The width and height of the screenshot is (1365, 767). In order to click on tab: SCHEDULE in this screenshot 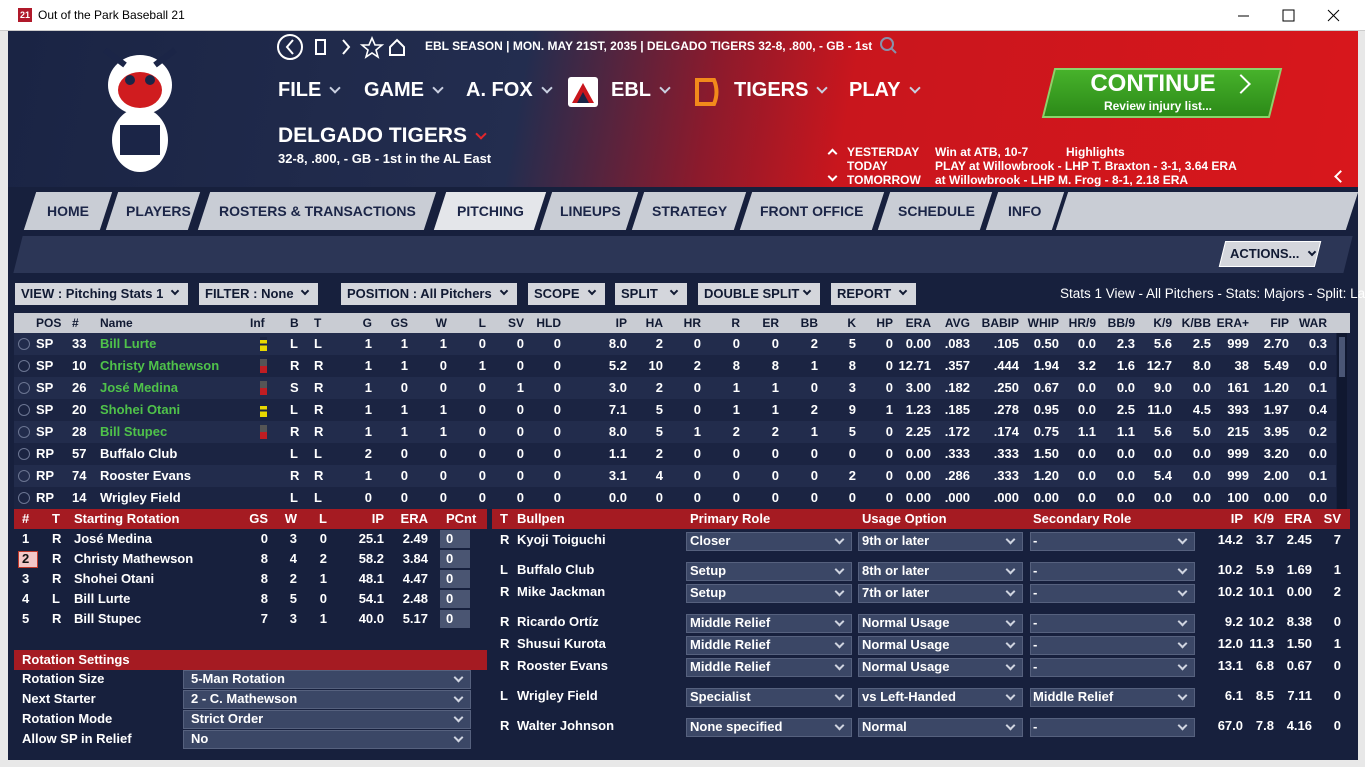, I will do `click(935, 211)`.